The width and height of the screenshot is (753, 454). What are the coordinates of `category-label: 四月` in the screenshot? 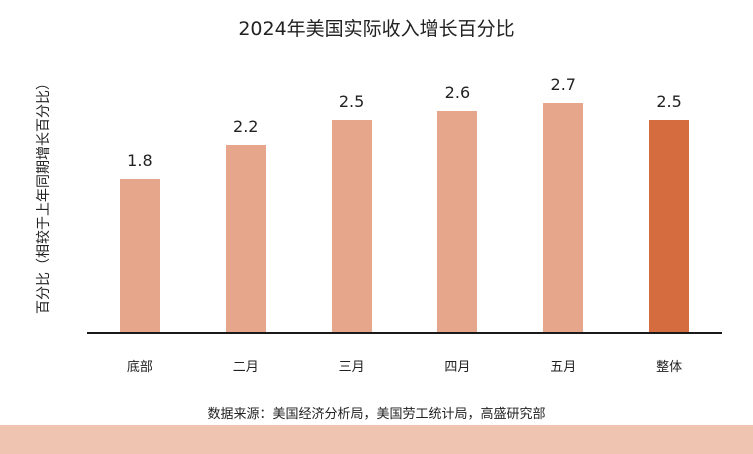 It's located at (457, 367).